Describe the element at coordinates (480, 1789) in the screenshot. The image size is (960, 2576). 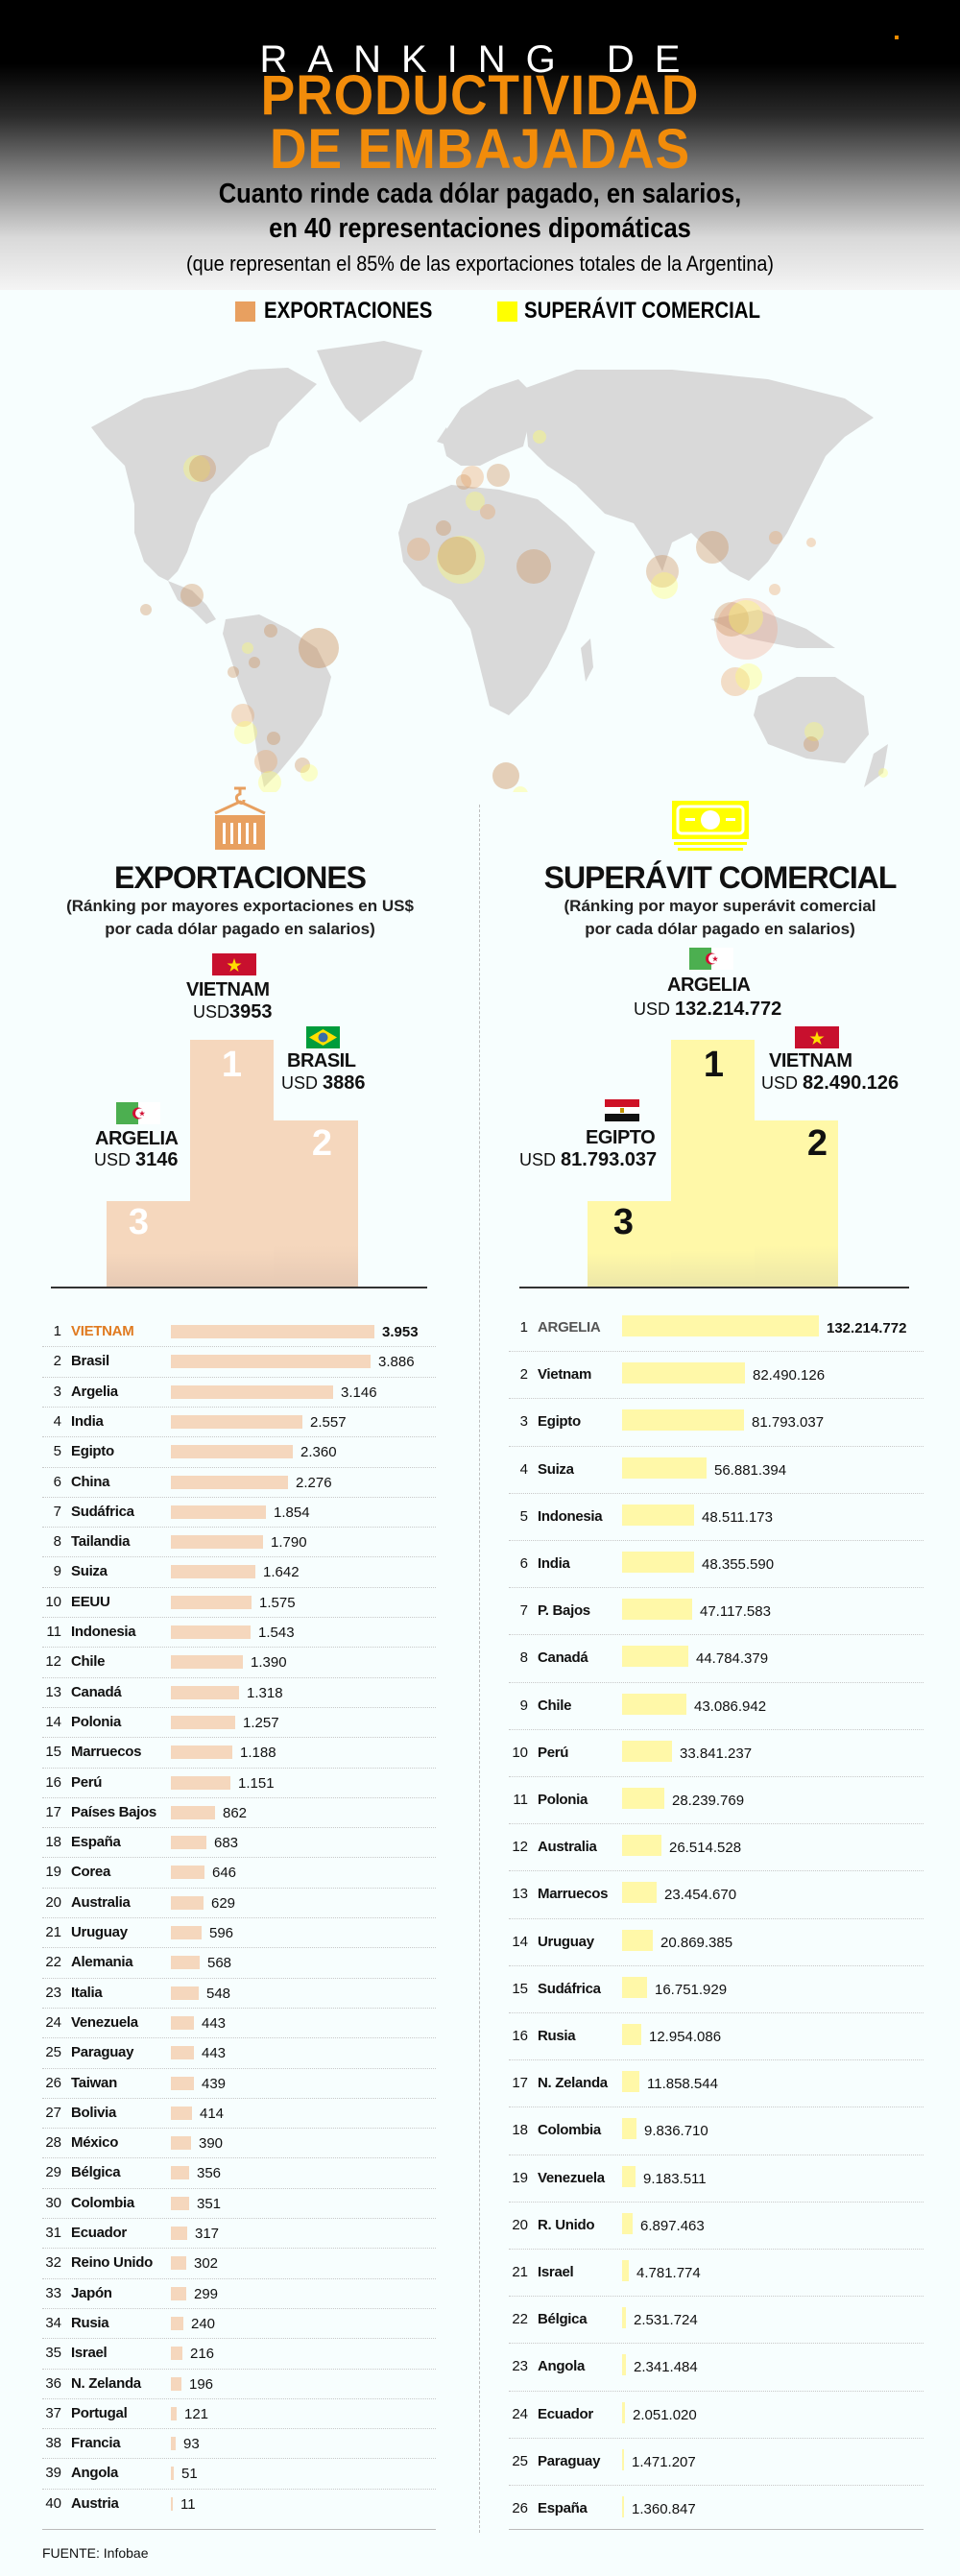
I see `list-row: 16 Perú 1.151` at that location.